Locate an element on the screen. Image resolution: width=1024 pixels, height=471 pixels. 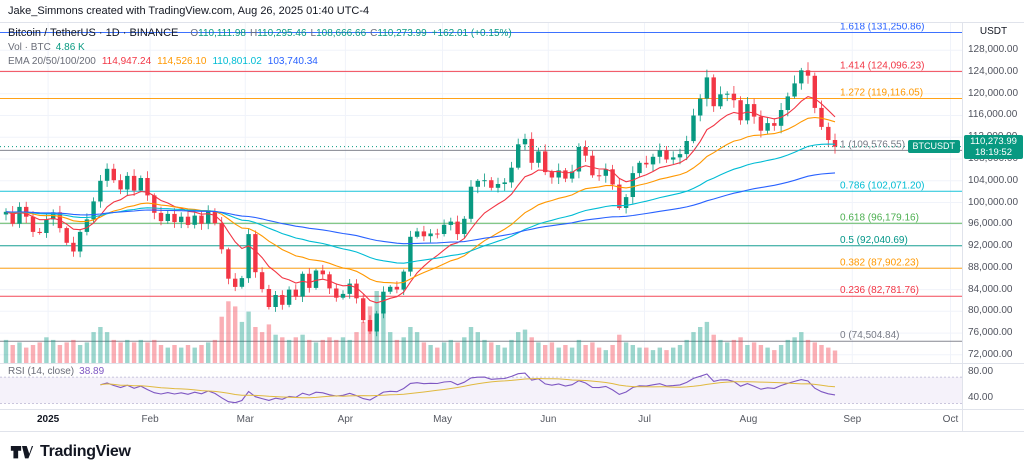
rsi-chart-canvas is located at coordinates (481, 387).